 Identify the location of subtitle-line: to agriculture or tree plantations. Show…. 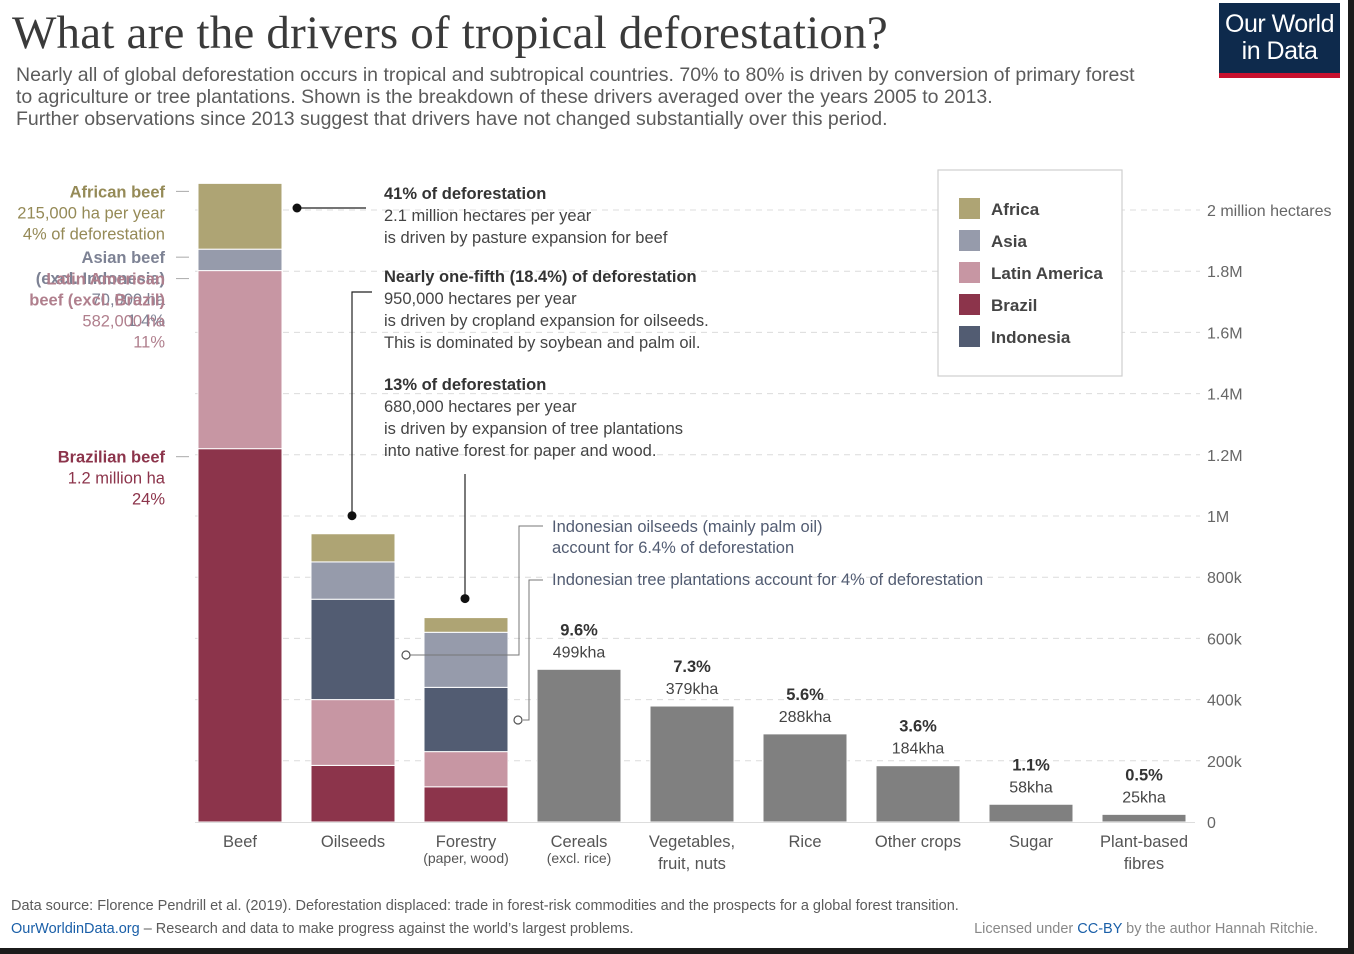
(504, 97).